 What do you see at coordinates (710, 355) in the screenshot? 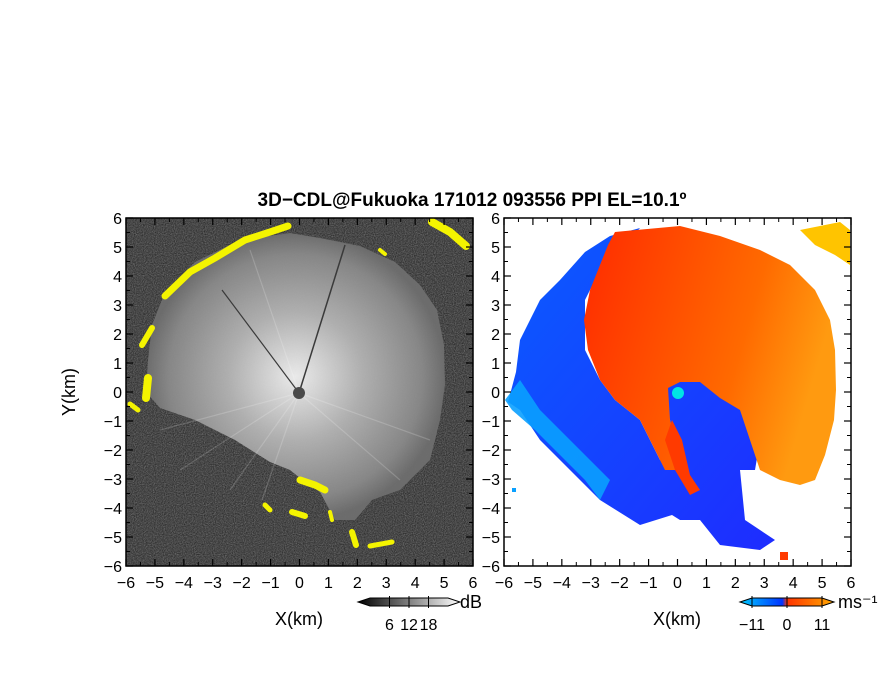
I see `velocity-away-region` at bounding box center [710, 355].